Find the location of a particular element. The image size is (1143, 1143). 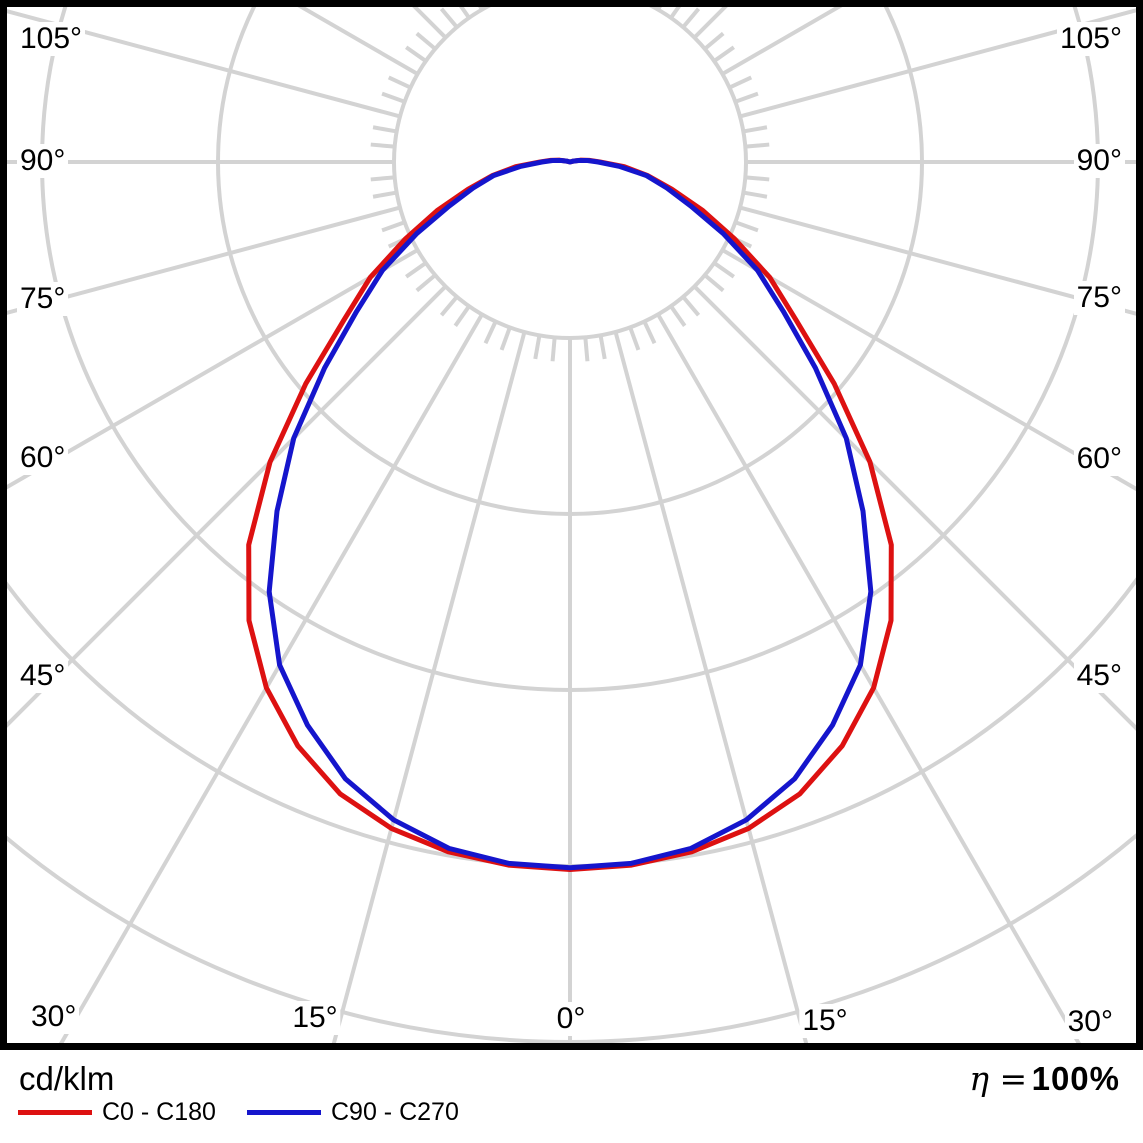

light-output-ratio: η = 100% is located at coordinates (1044, 1078).